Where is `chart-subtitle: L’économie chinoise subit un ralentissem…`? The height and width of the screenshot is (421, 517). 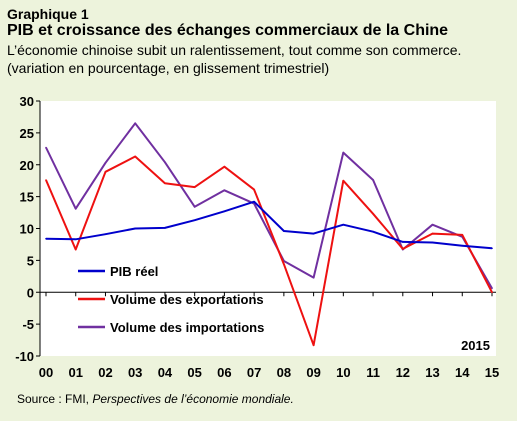
chart-subtitle: L’économie chinoise subit un ralentissem… is located at coordinates (234, 50).